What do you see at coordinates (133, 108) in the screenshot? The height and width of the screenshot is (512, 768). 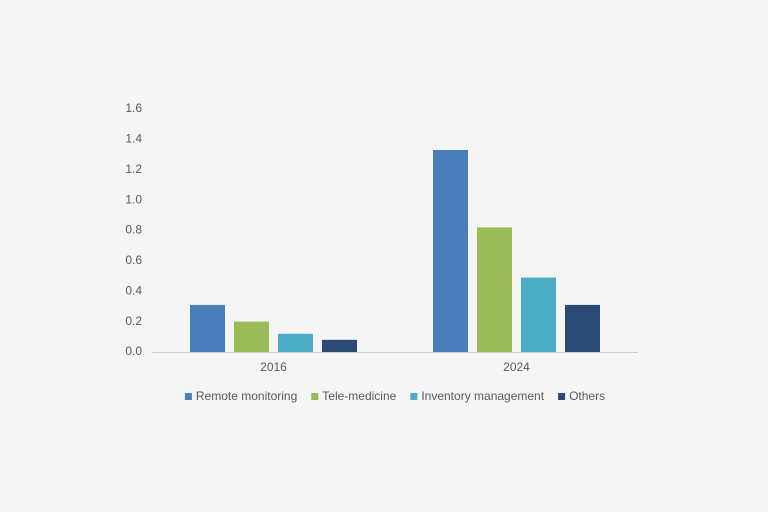 I see `y-tick-label: 1.6` at bounding box center [133, 108].